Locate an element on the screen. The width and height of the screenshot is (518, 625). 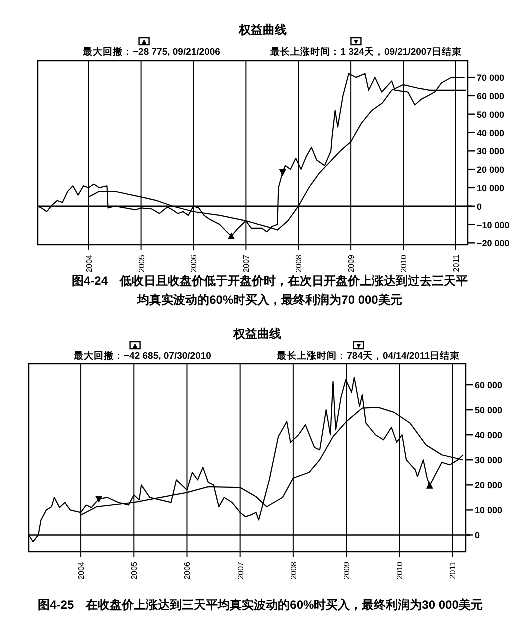
y-tick-label: −10 000 is located at coordinates (493, 225).